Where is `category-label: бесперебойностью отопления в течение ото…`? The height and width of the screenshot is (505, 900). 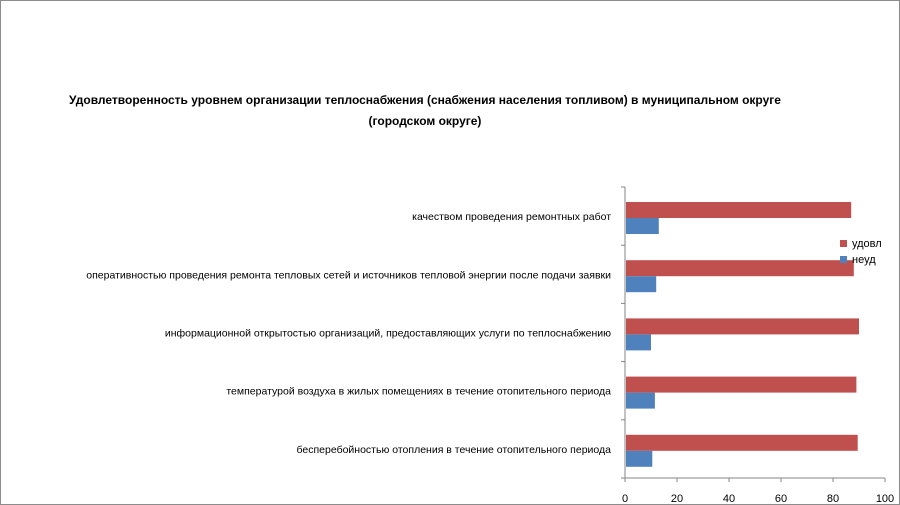 category-label: бесперебойностью отопления в течение ото… is located at coordinates (454, 450).